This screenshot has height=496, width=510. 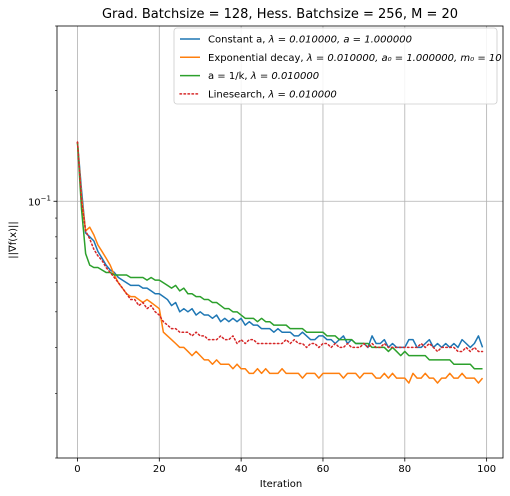 I want to click on x-tick-label: 0, so click(x=77, y=469).